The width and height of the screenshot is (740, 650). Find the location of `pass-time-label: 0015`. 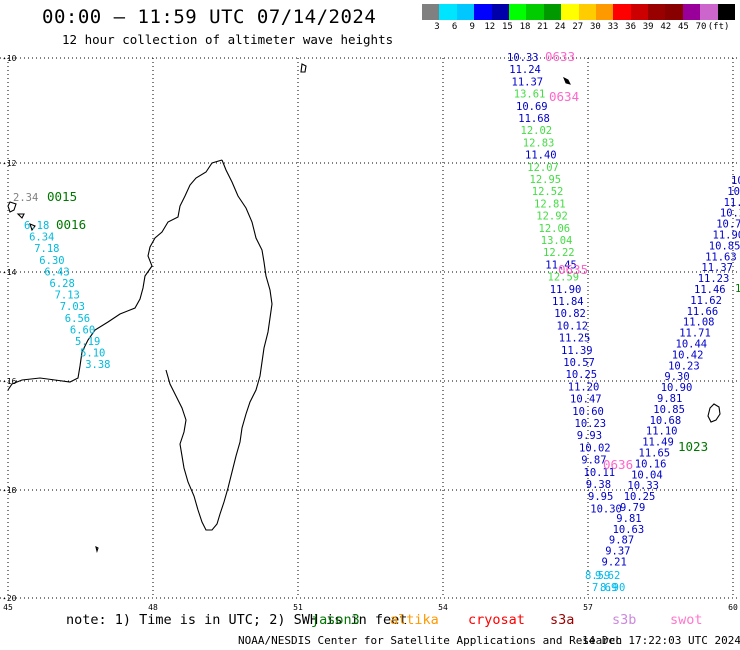

pass-time-label: 0015 is located at coordinates (62, 196).